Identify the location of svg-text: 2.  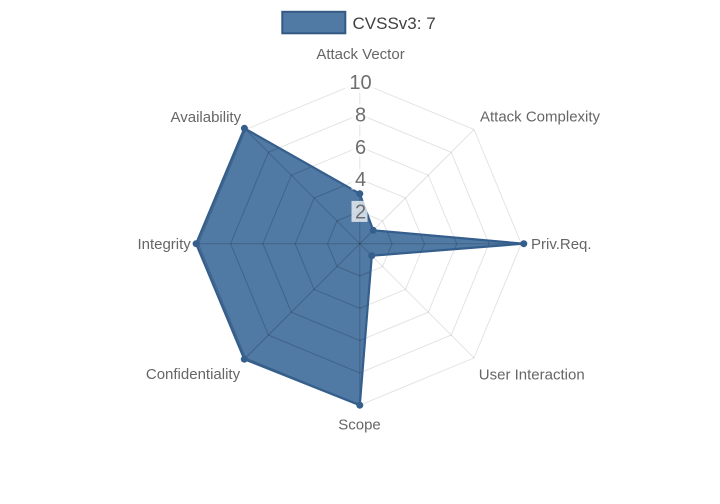
(360, 212).